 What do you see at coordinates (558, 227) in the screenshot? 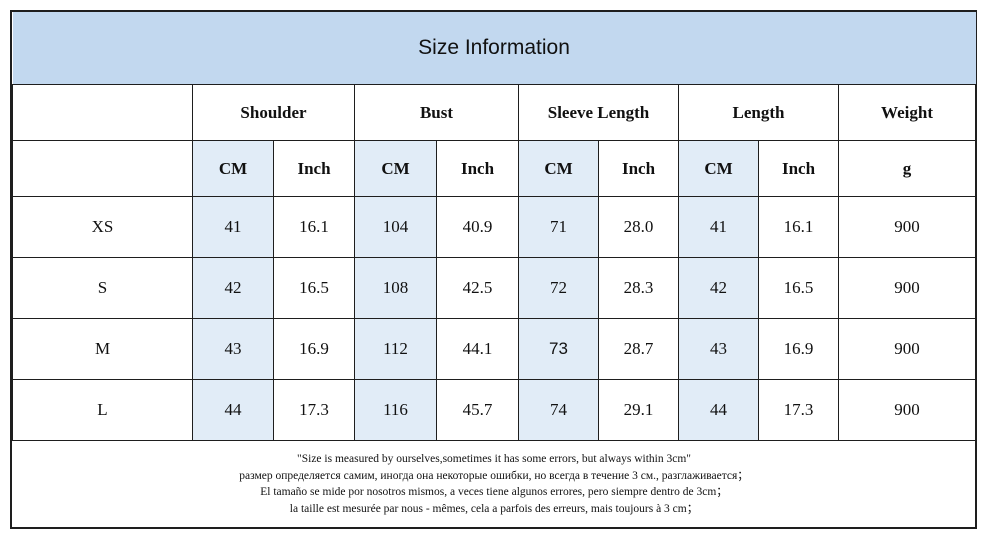
I see `data-cell: 71` at bounding box center [558, 227].